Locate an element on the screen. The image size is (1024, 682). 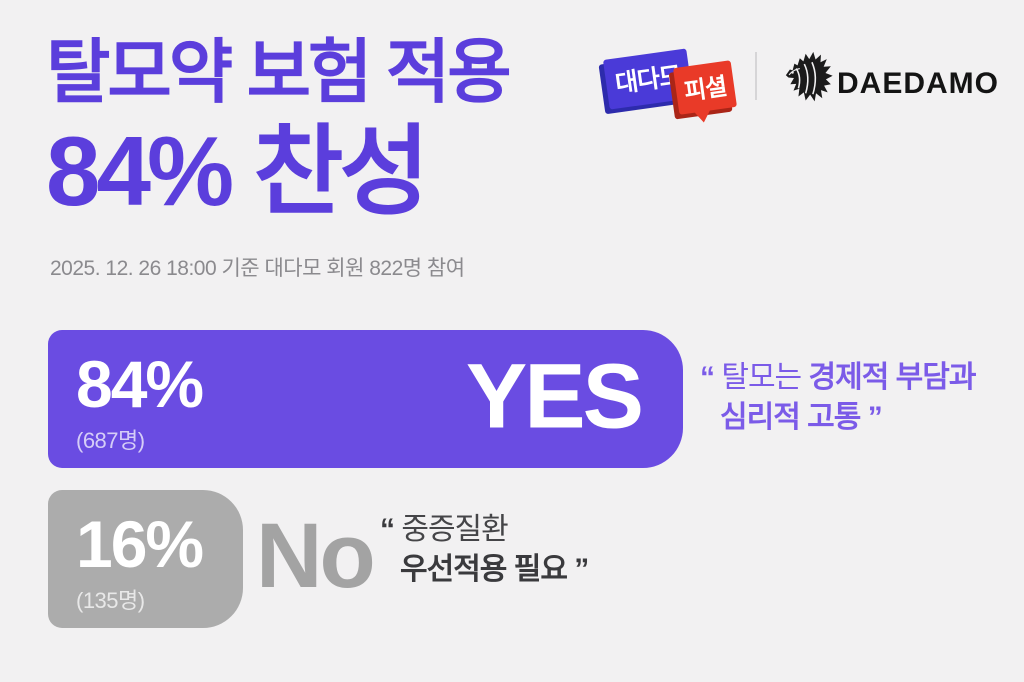
page-title-line1: 탈모약 보험 적용 is located at coordinates (279, 72).